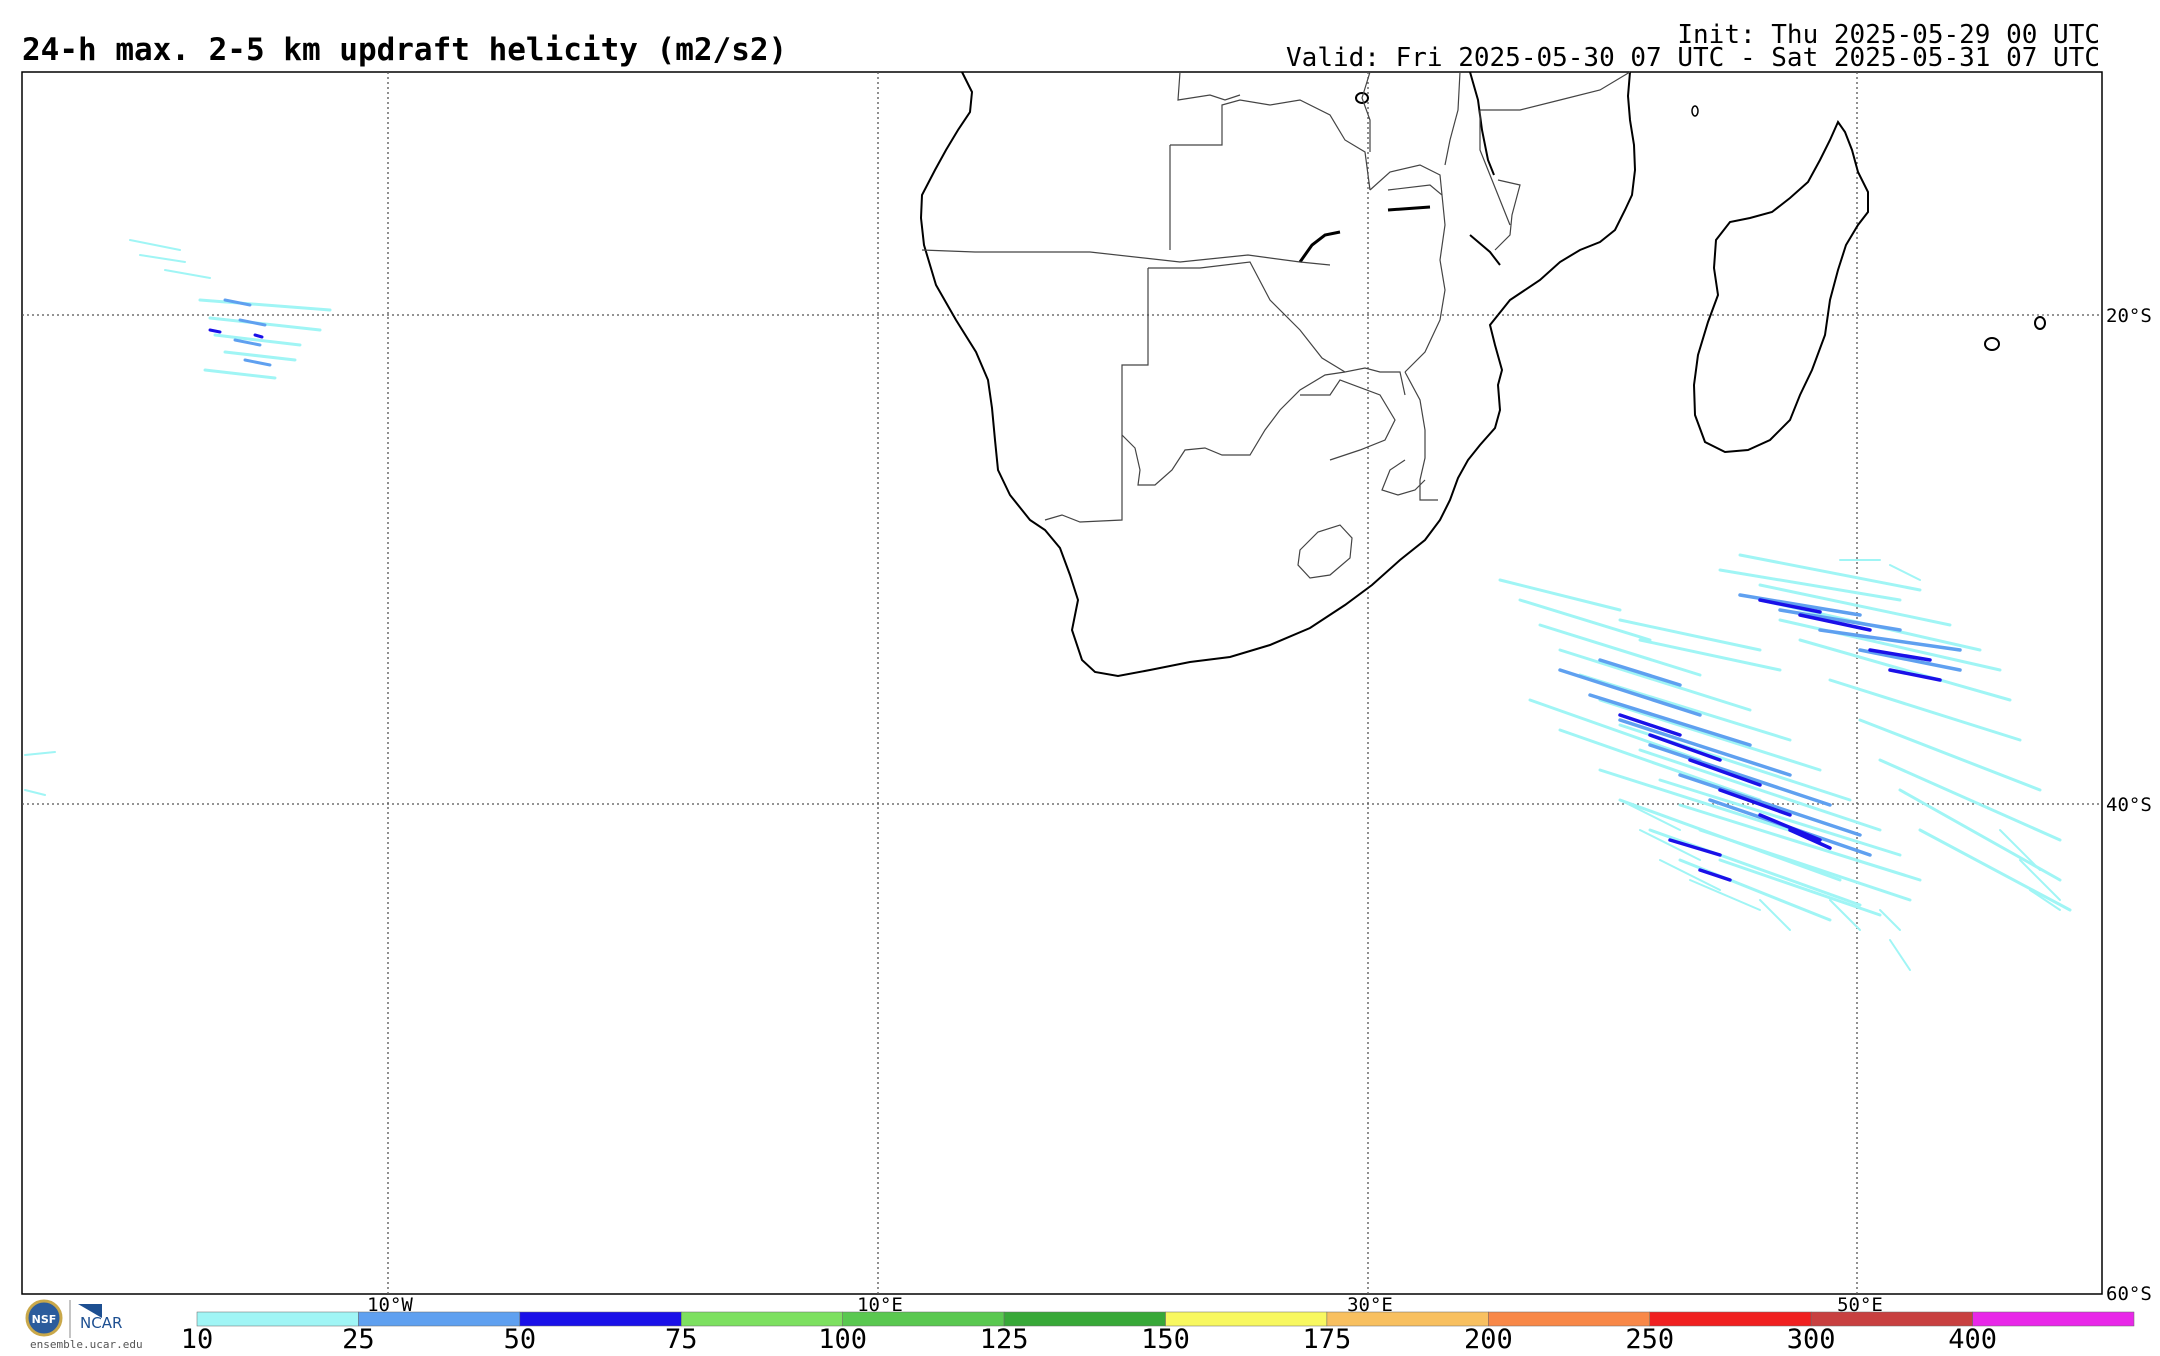 Image resolution: width=2160 pixels, height=1356 pixels. I want to click on lon-label-10e: 10°E, so click(880, 1305).